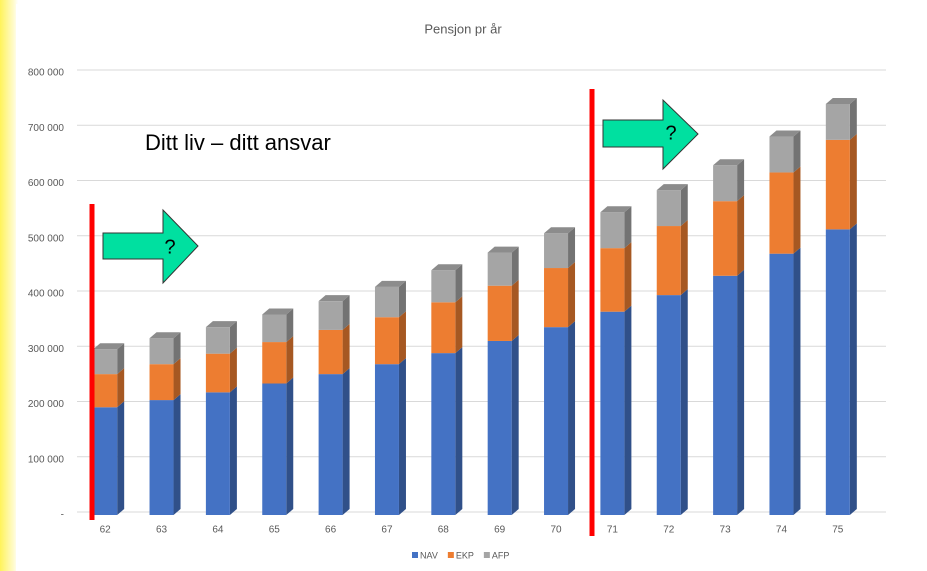  What do you see at coordinates (46, 128) in the screenshot?
I see `y-tick-label: 700 000` at bounding box center [46, 128].